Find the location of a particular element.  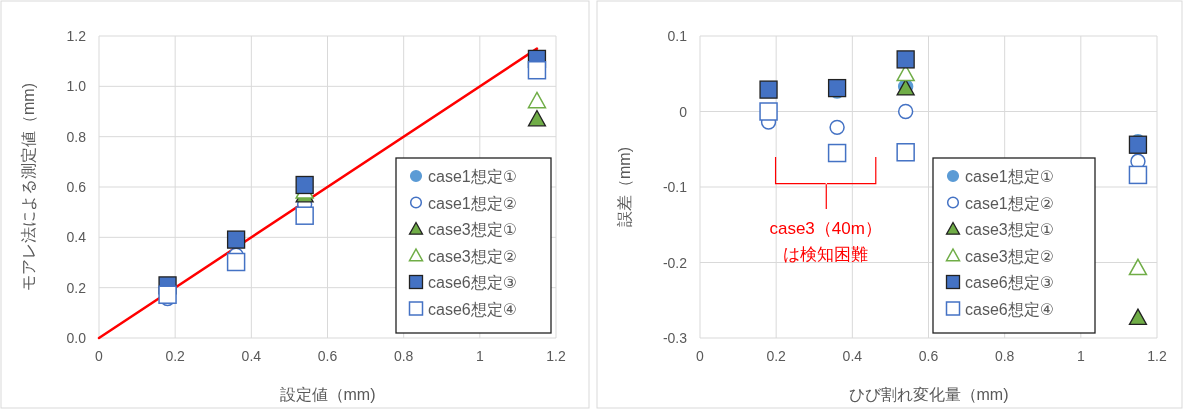

y-tick-label: 1.2 is located at coordinates (76, 36).